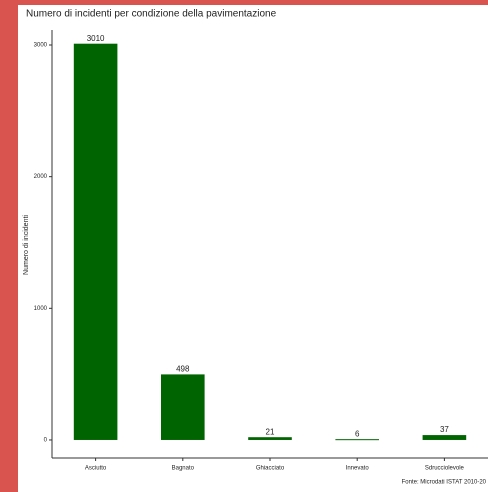 Image resolution: width=488 pixels, height=492 pixels. I want to click on value-label: 3010, so click(96, 38).